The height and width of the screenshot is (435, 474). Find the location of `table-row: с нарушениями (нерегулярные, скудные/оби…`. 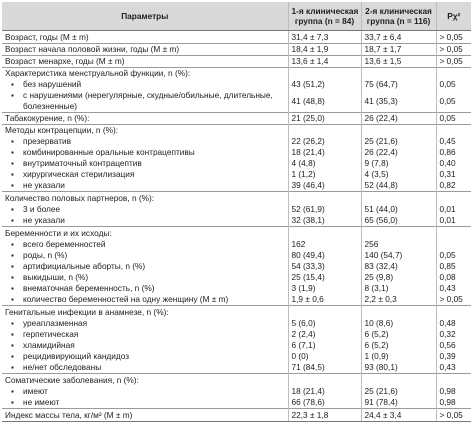

table-row: с нарушениями (нерегулярные, скудные/оби… is located at coordinates (236, 101).